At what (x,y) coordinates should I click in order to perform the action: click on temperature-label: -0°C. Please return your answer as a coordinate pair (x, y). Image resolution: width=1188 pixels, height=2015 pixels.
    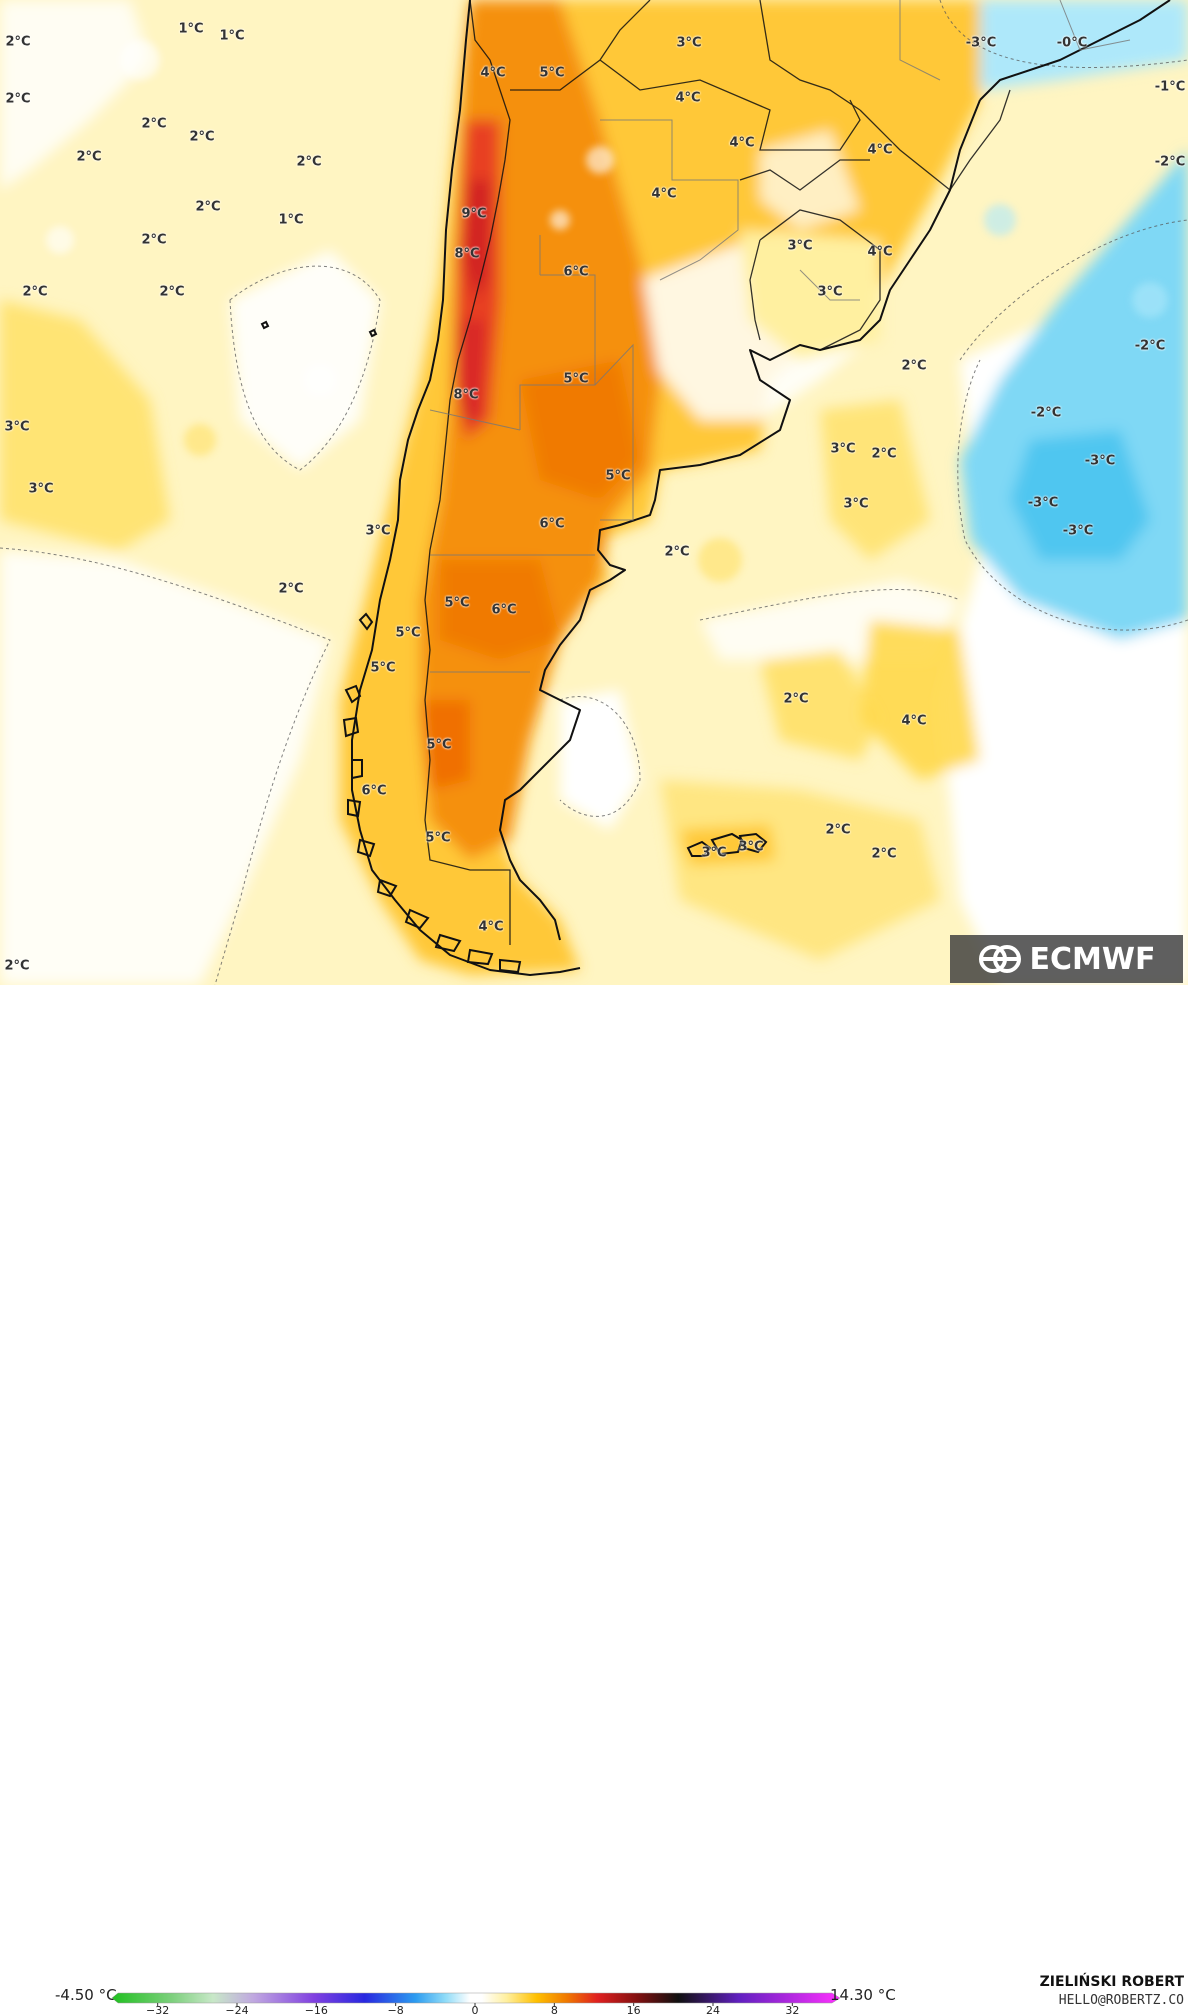
    Looking at the image, I should click on (1072, 43).